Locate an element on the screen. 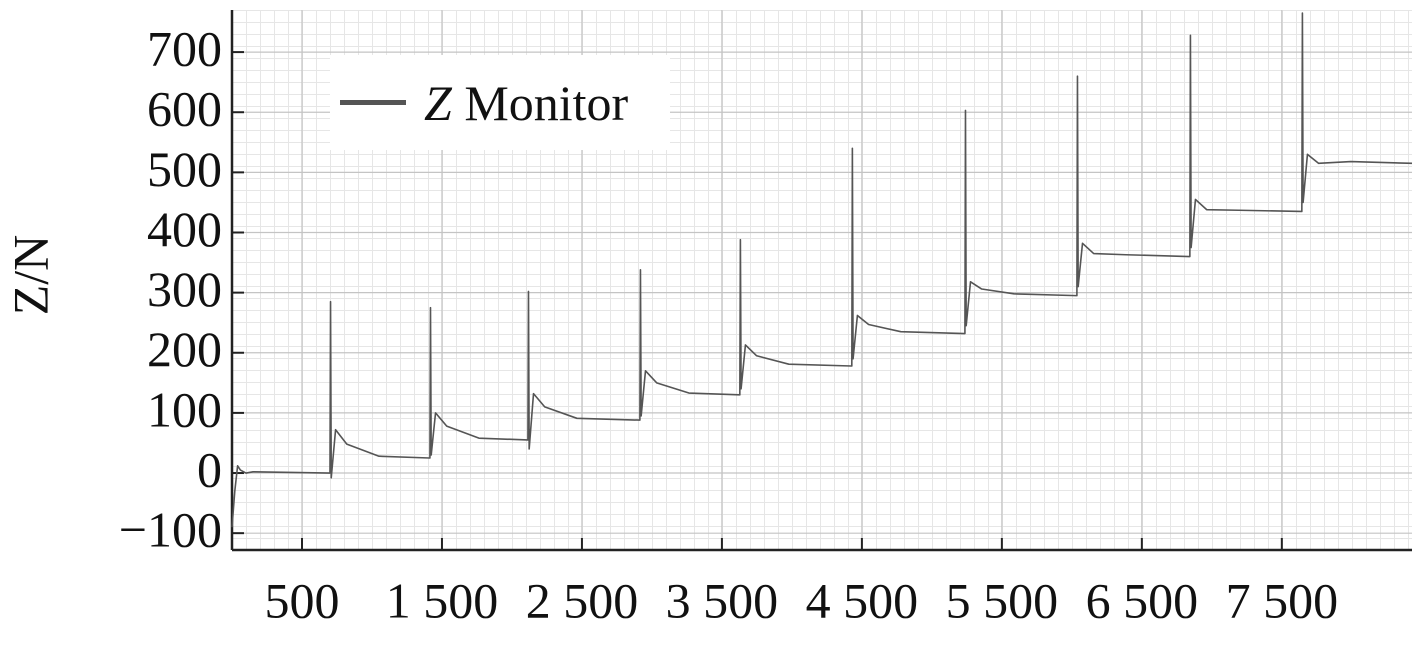  y-tick-label: 400 is located at coordinates (184, 229).